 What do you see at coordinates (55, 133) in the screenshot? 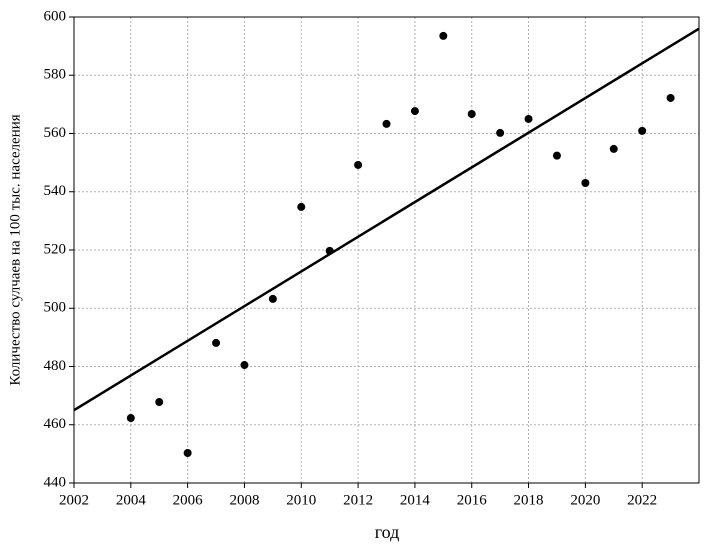
I see `y-tick-label: 560` at bounding box center [55, 133].